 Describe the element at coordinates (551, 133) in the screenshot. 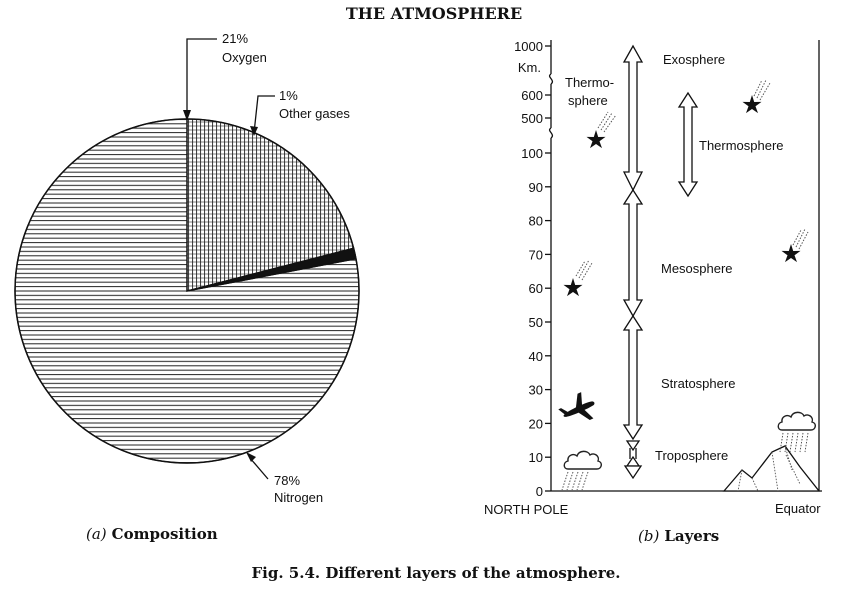

I see `altitude-axis-break-lower` at that location.